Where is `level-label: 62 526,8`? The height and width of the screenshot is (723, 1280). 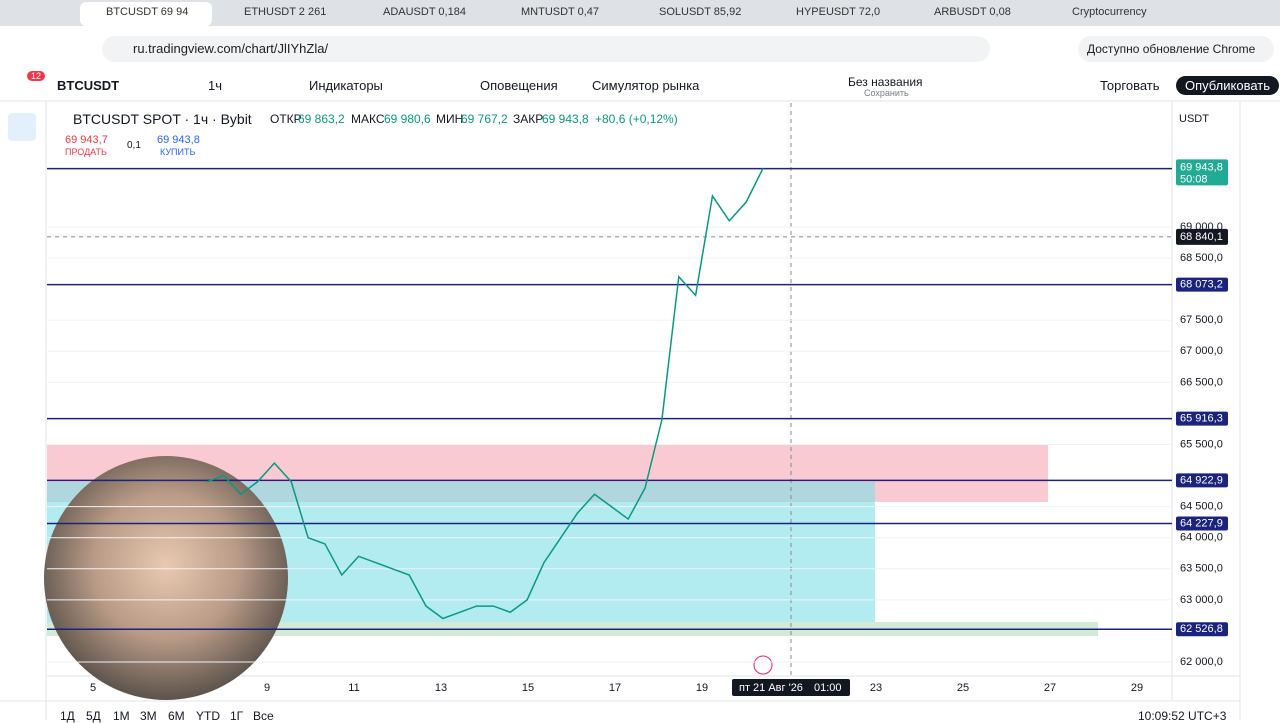
level-label: 62 526,8 is located at coordinates (1201, 629).